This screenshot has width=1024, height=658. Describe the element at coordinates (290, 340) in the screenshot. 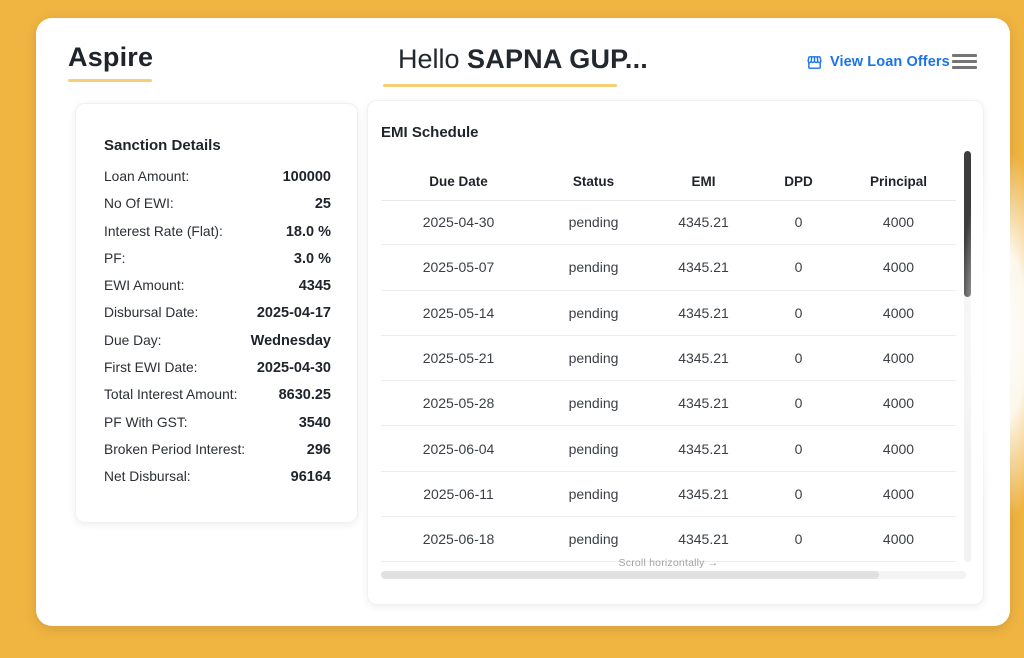

I see `sanction-value: Wednesday` at that location.